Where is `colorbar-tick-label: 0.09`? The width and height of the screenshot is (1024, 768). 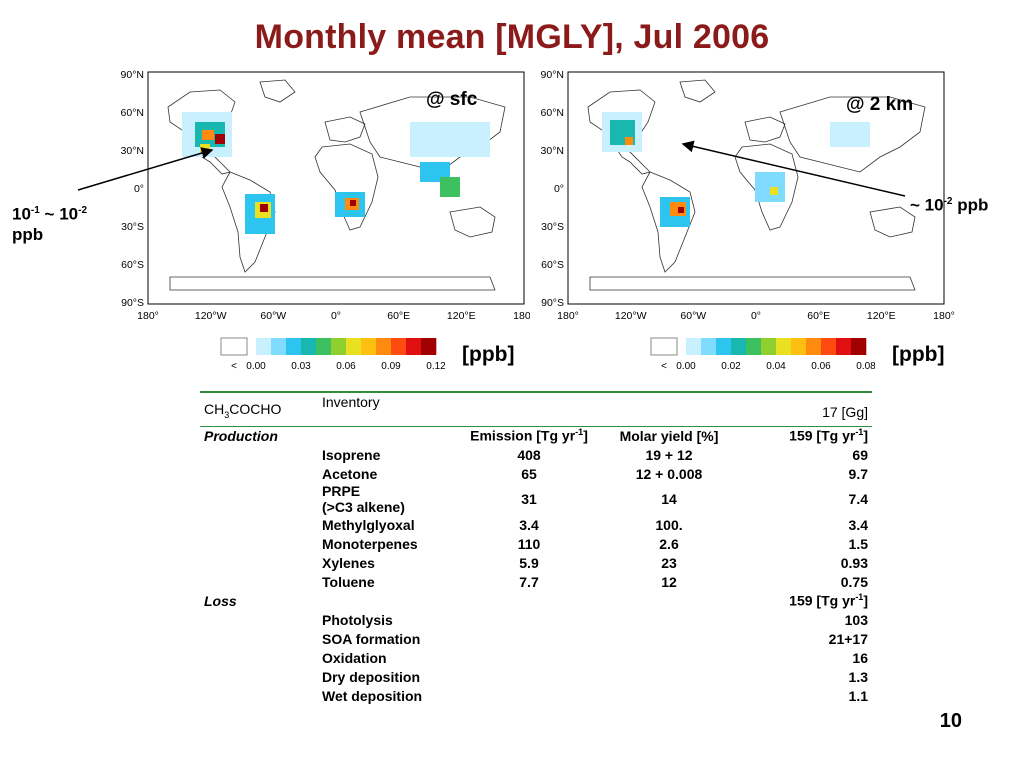
colorbar-tick-label: 0.09 is located at coordinates (391, 366).